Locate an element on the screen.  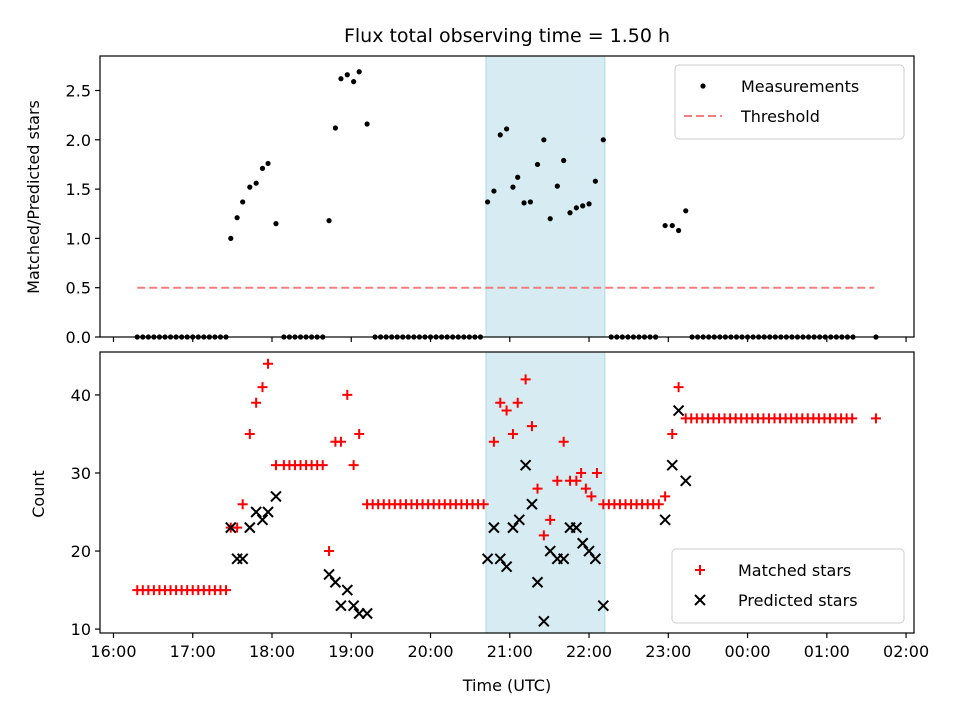
x-tick-label: 18:00 is located at coordinates (272, 651).